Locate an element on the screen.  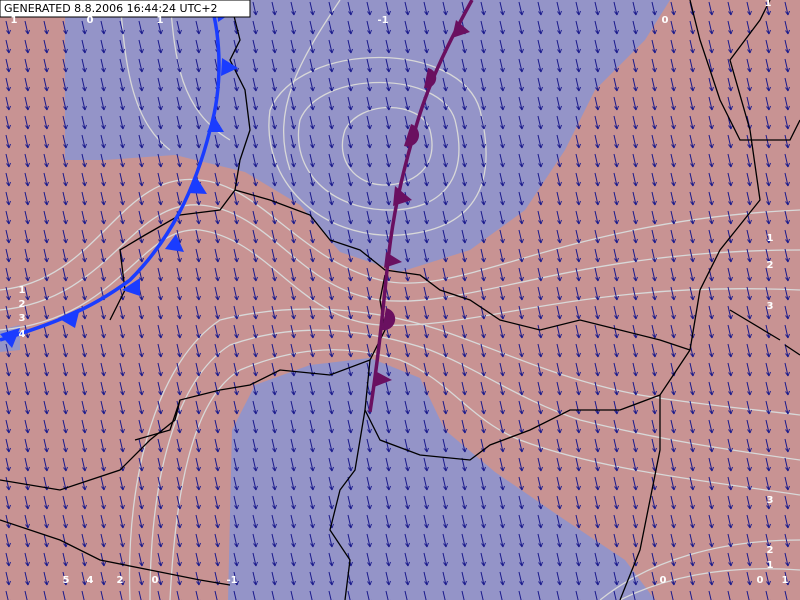
header-box is located at coordinates (125, 9).